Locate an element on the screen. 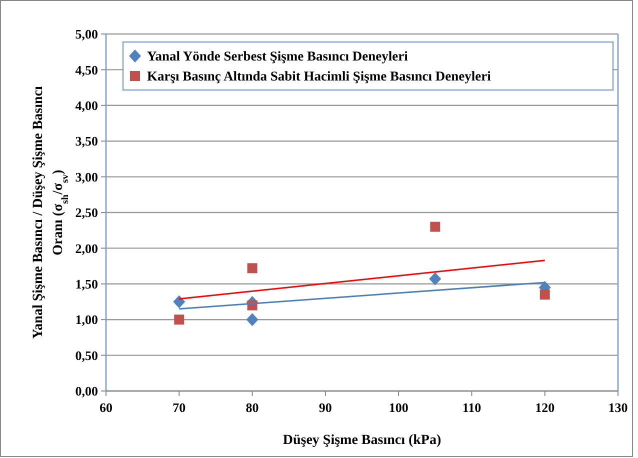 This screenshot has width=638, height=458. x-axis-title: Düşey Şişme Basıncı (kPa) is located at coordinates (362, 440).